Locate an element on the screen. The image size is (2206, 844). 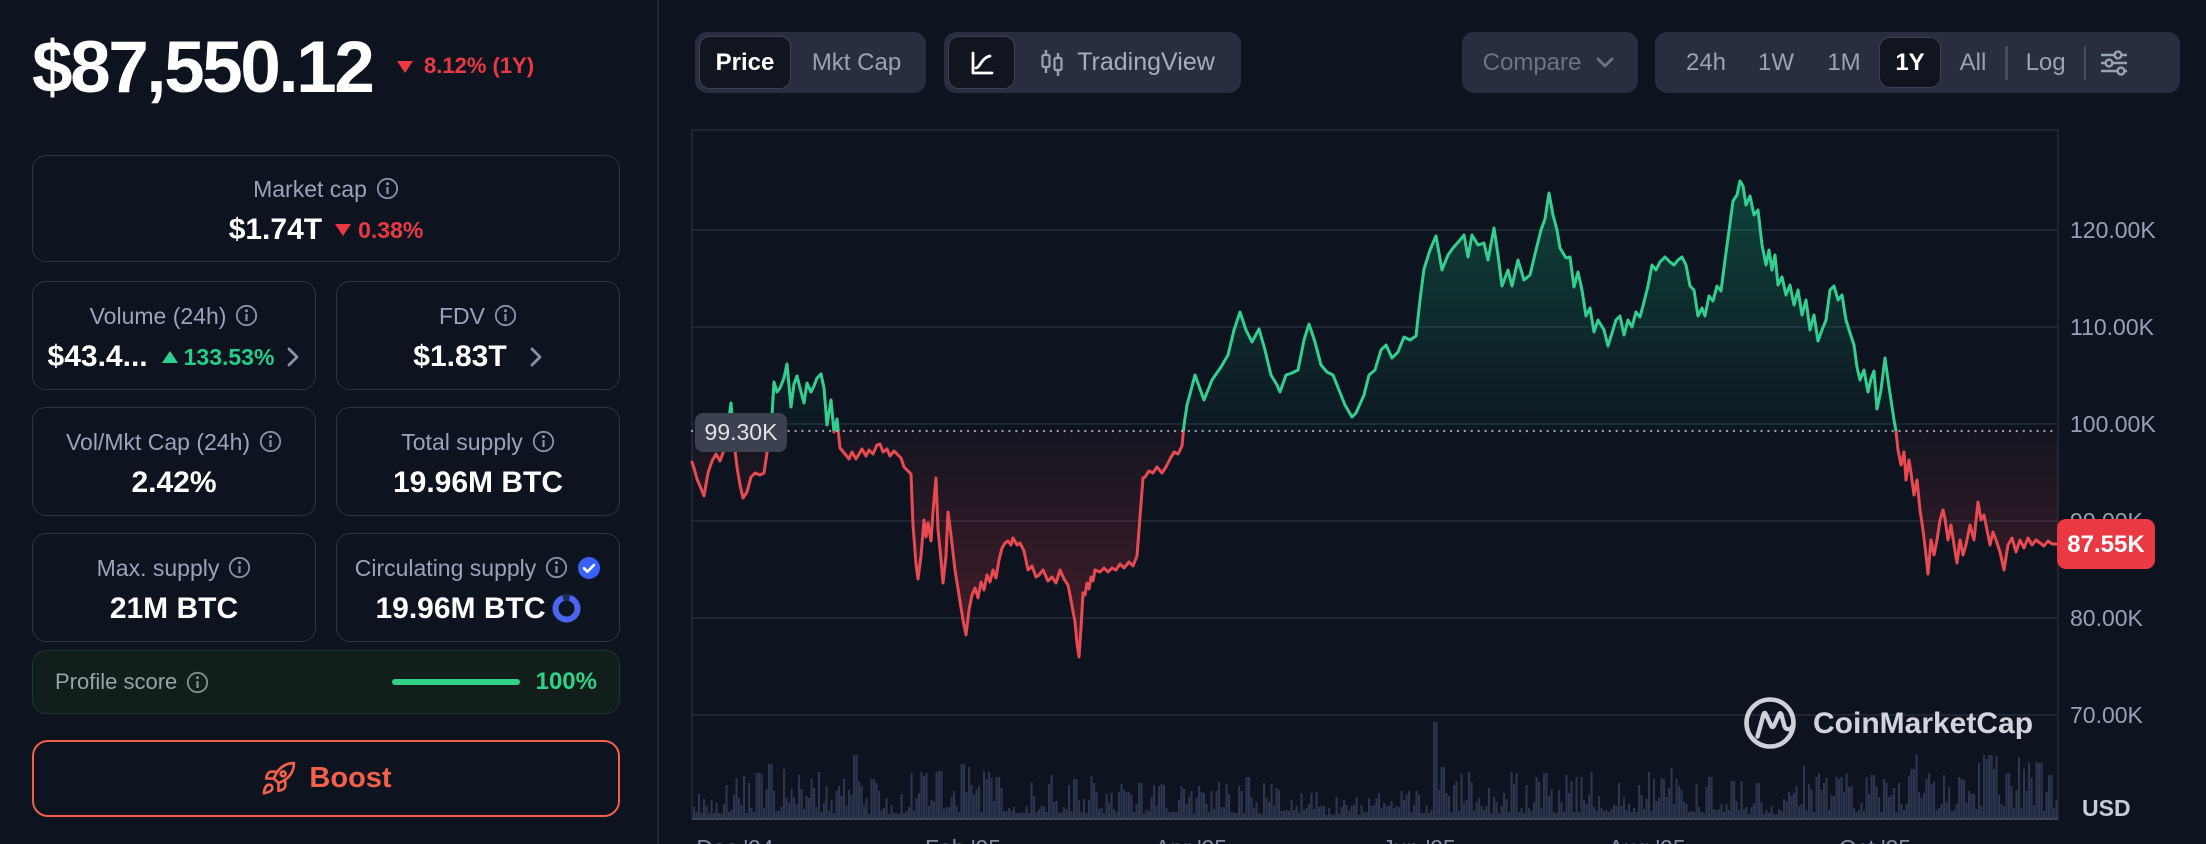
svg-text: 99.30K is located at coordinates (742, 432).